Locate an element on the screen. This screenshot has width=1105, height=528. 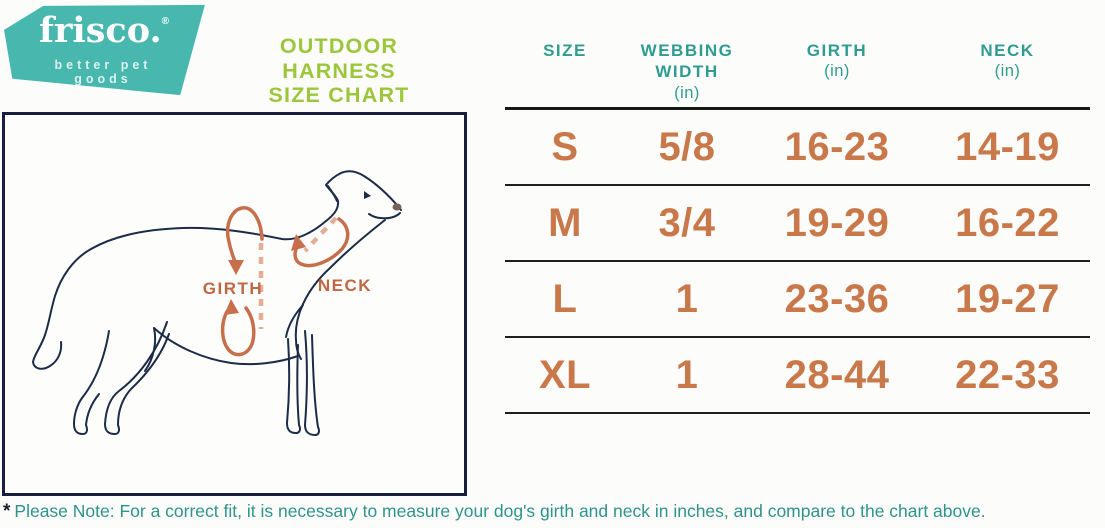
cell-size: M is located at coordinates (565, 222).